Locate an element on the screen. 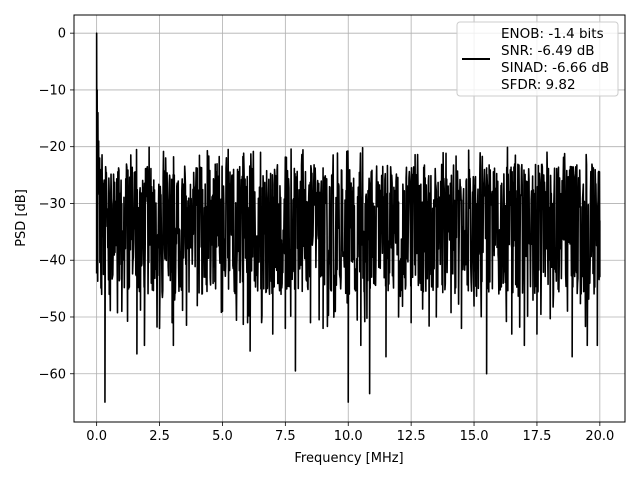  x-tick-label: 0.0 is located at coordinates (96, 436).